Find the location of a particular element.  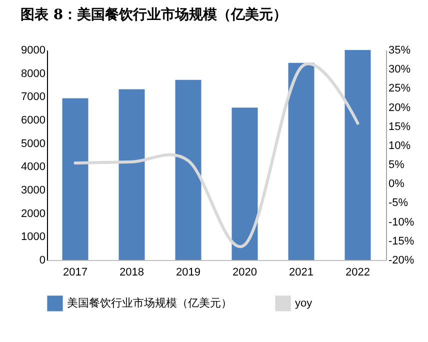

y-tick-label: 1000 is located at coordinates (33, 237).